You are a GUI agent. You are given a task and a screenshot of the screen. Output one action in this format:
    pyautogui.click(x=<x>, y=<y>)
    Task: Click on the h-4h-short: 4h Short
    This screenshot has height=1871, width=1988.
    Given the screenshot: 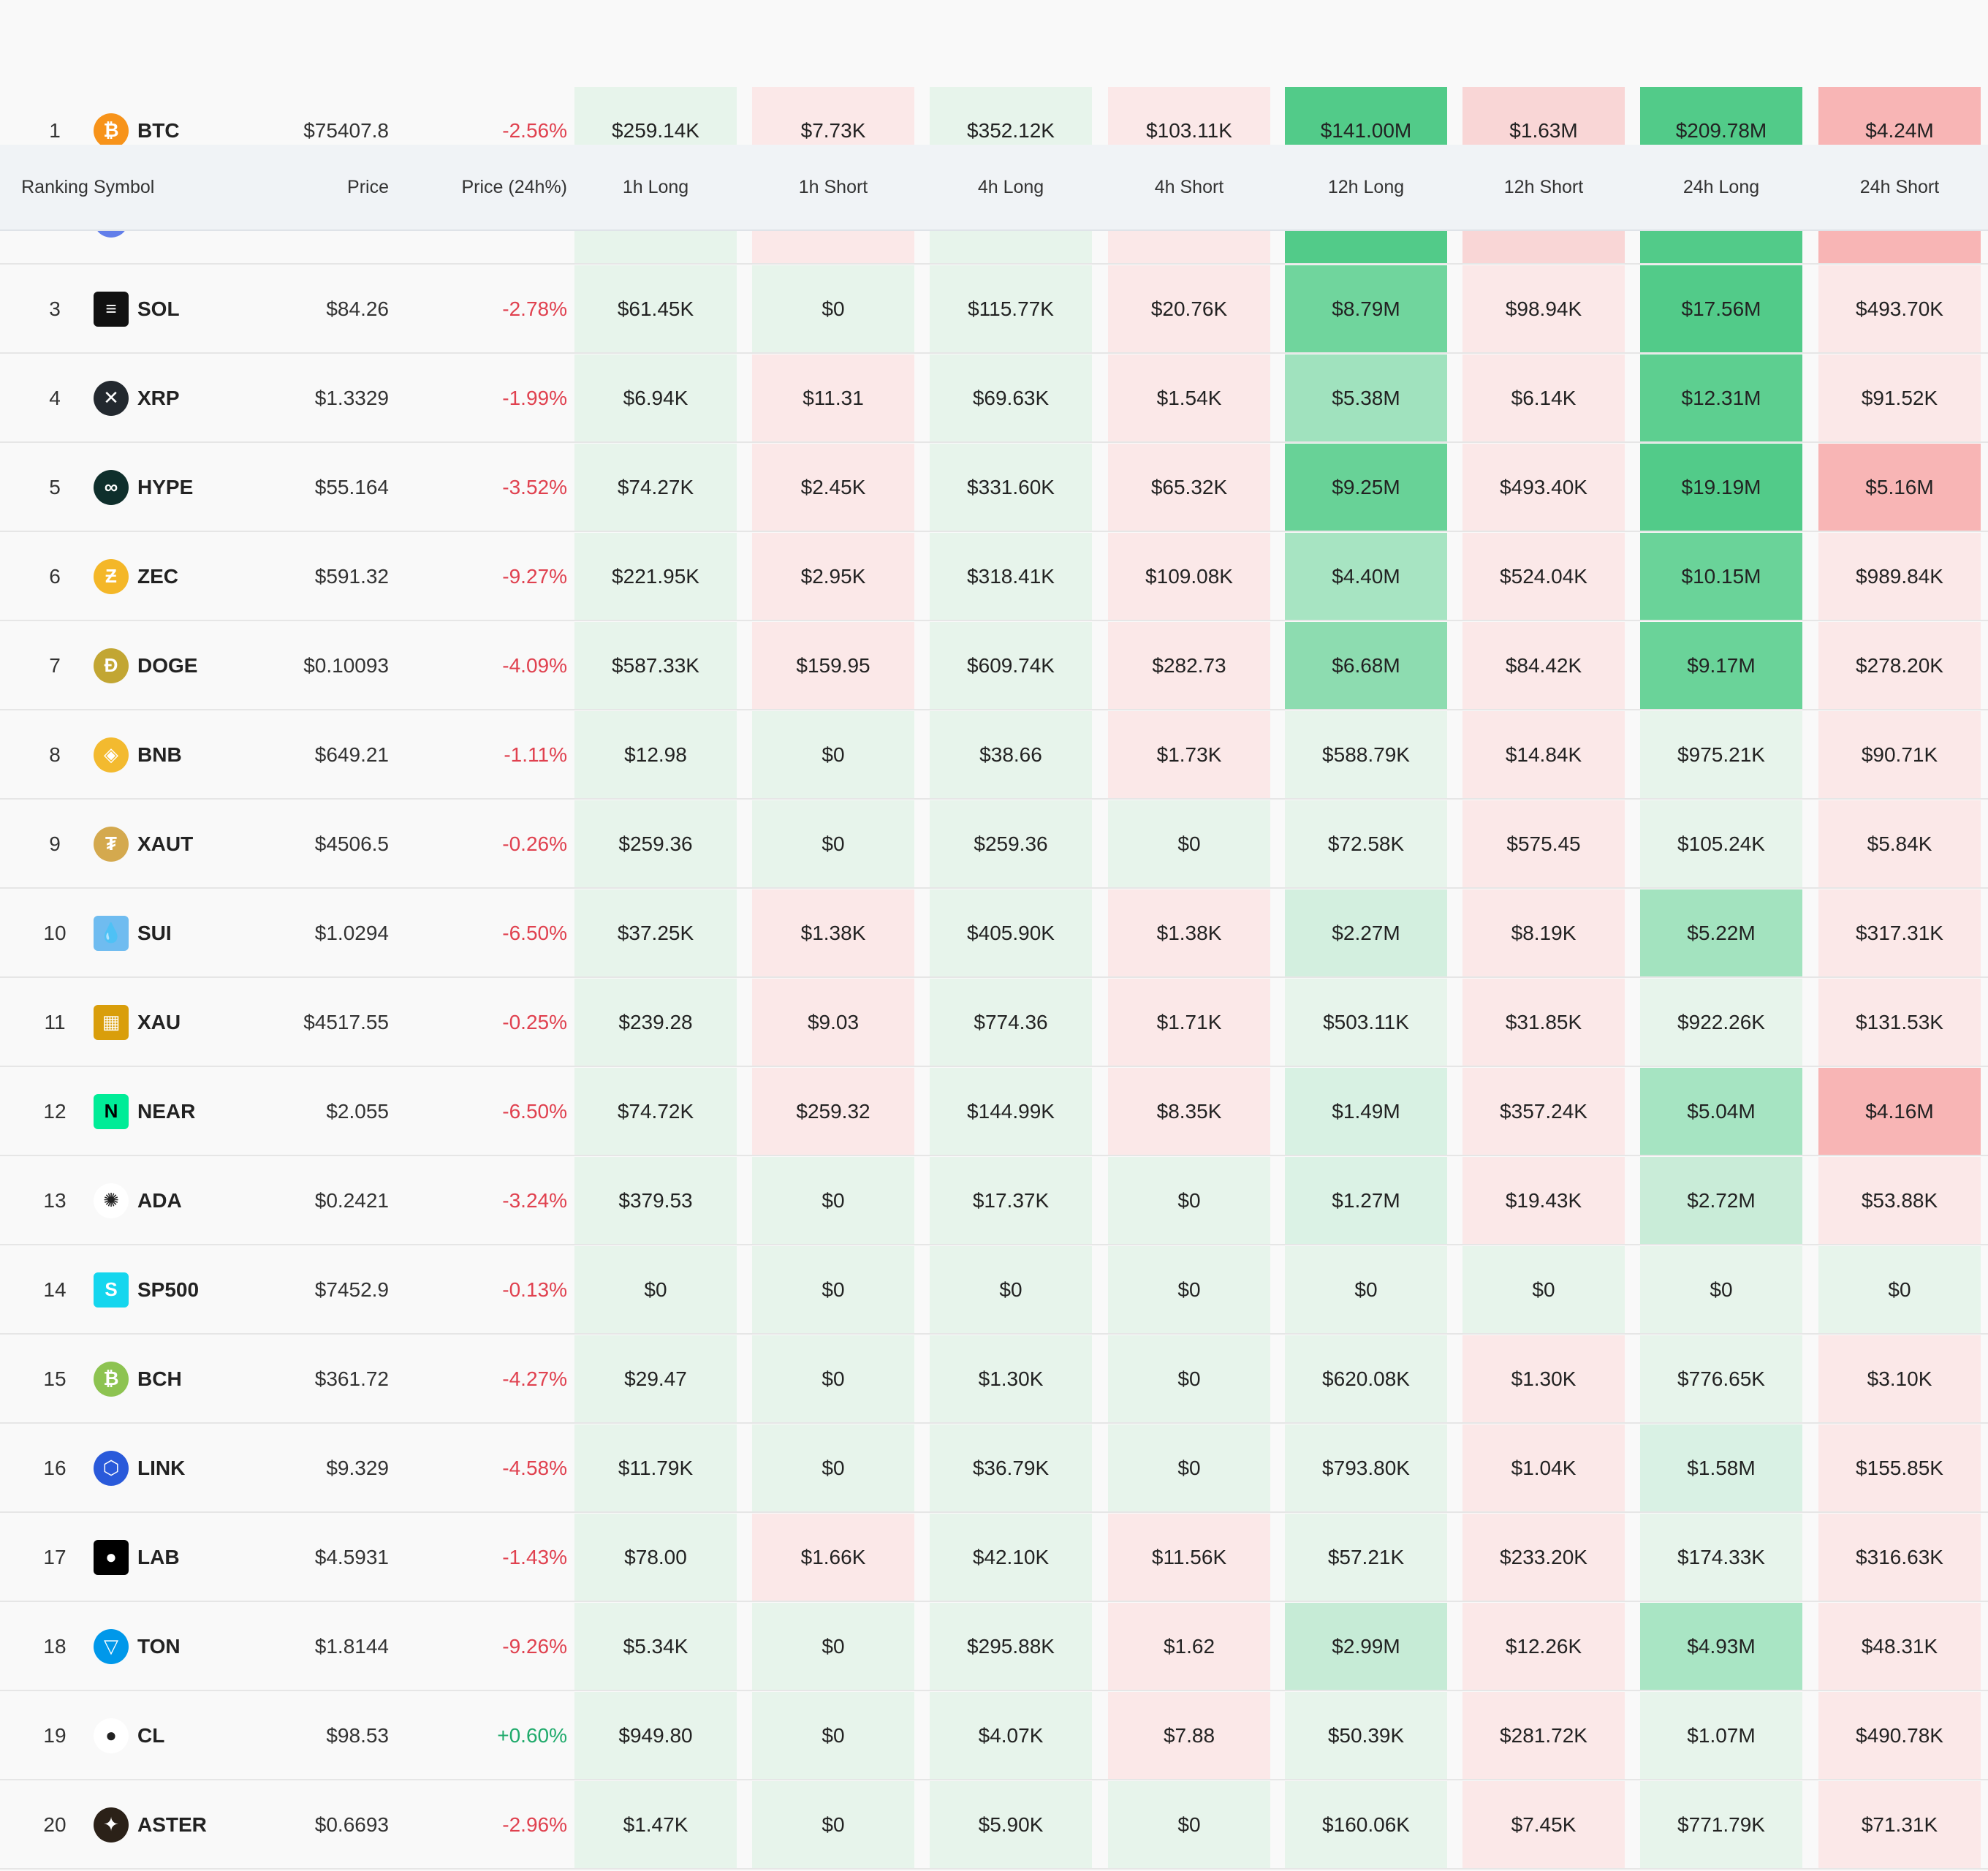 What is the action you would take?
    pyautogui.click(x=1189, y=186)
    